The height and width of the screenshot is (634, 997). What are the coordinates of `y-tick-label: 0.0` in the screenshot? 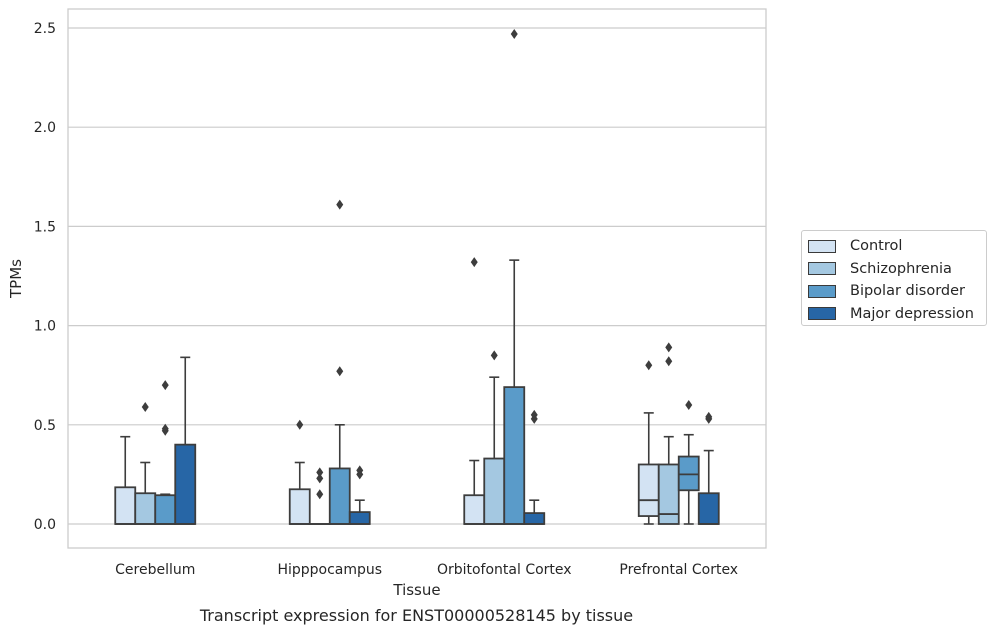 It's located at (45, 525).